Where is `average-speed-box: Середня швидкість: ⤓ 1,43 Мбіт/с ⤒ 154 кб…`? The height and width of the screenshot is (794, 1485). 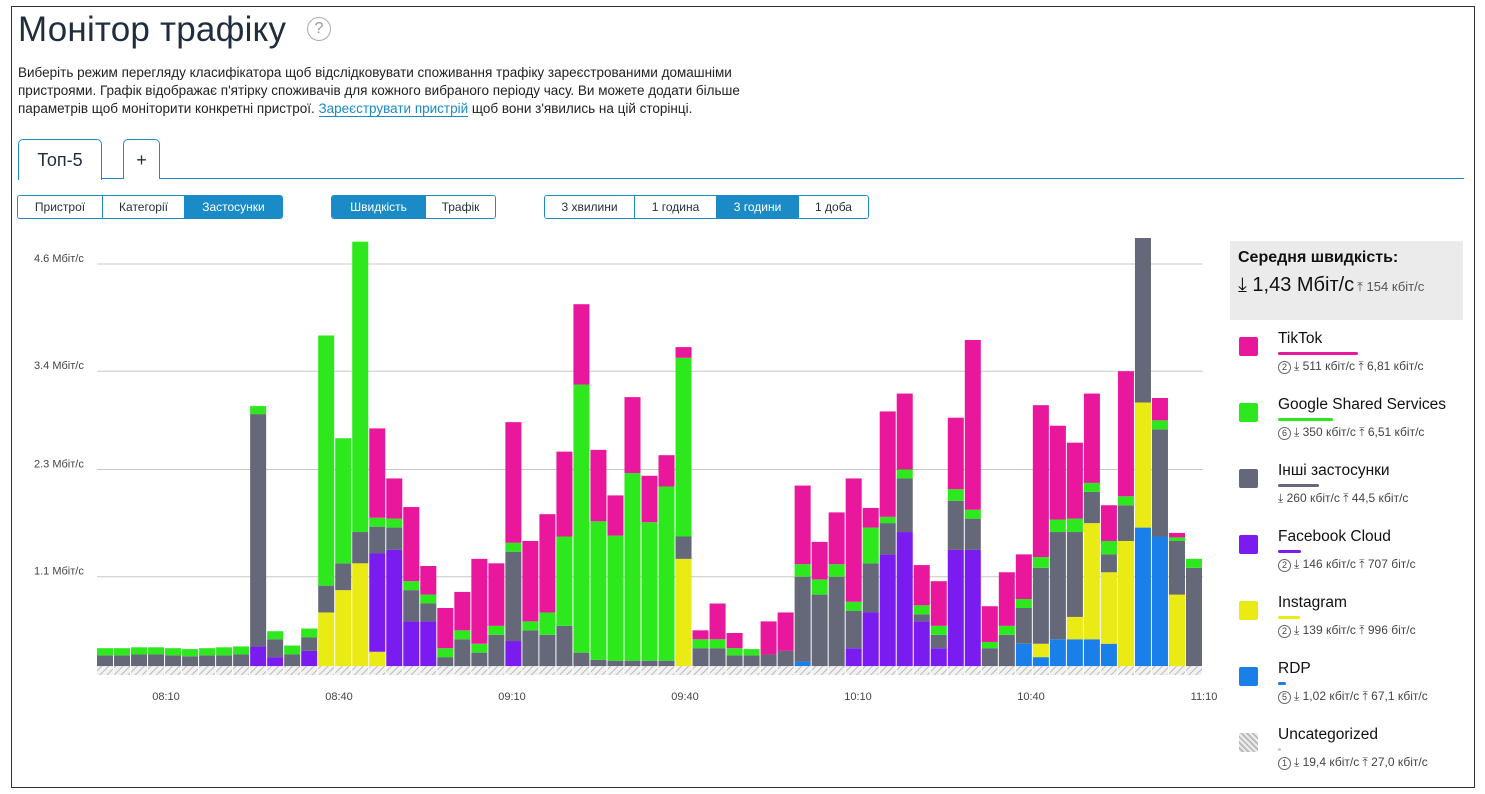 average-speed-box: Середня швидкість: ⤓ 1,43 Мбіт/с ⤒ 154 кб… is located at coordinates (1346, 280).